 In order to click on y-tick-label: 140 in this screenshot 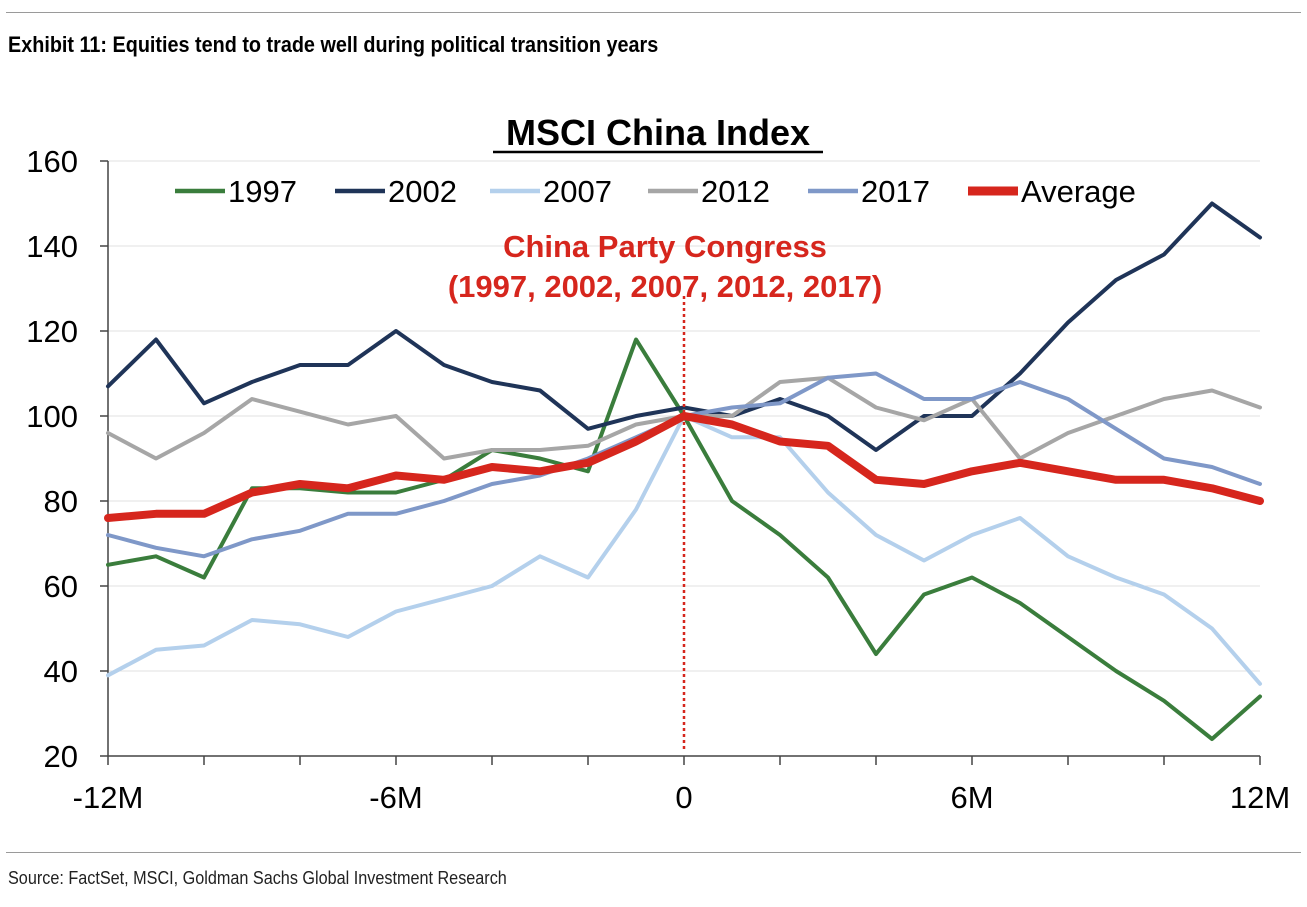, I will do `click(52, 246)`.